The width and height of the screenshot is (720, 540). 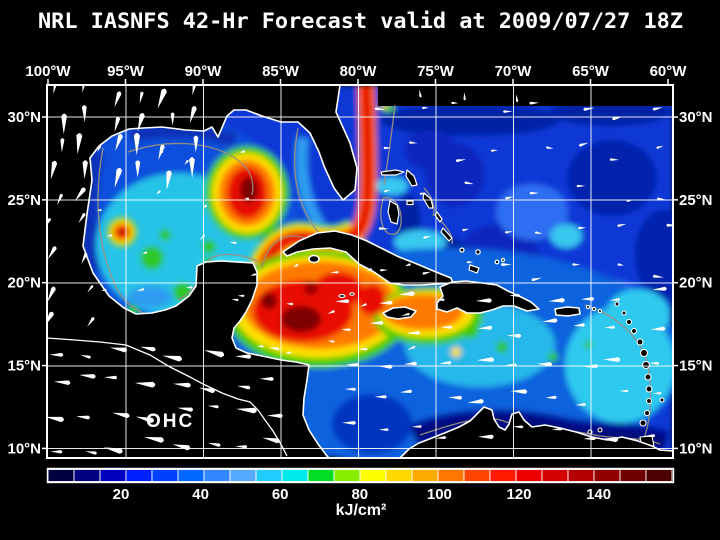 What do you see at coordinates (536, 432) in the screenshot?
I see `landmass-south-america` at bounding box center [536, 432].